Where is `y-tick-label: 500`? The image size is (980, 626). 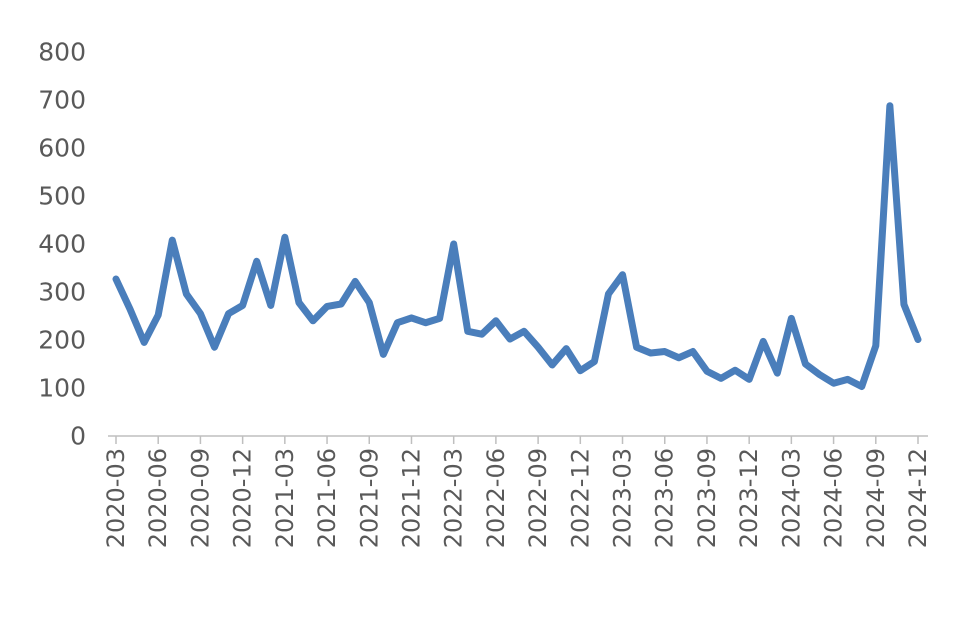
y-tick-label: 500 is located at coordinates (62, 196).